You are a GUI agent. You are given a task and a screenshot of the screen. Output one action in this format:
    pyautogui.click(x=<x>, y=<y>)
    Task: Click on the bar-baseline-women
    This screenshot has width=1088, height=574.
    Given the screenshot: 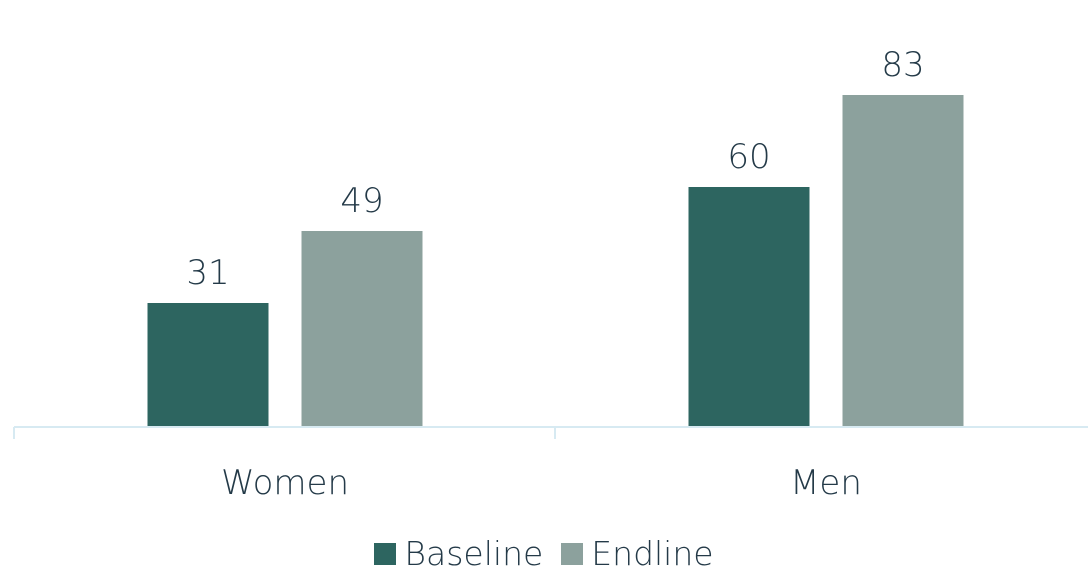 What is the action you would take?
    pyautogui.click(x=208, y=365)
    